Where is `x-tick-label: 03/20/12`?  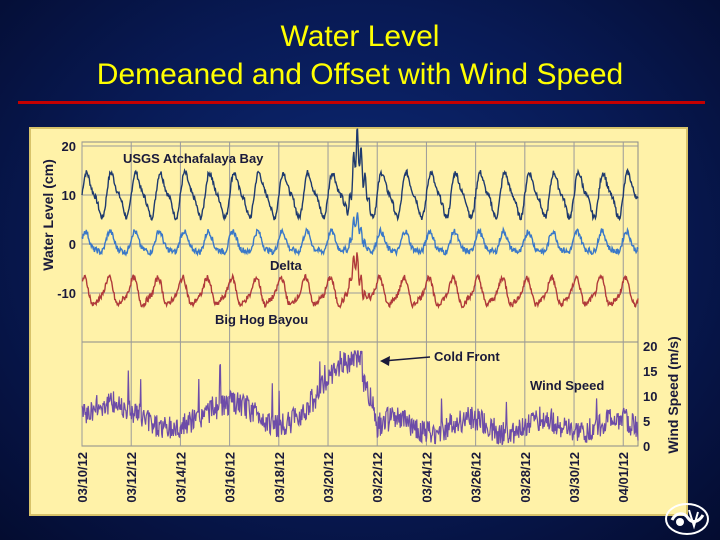 x-tick-label: 03/20/12 is located at coordinates (328, 477).